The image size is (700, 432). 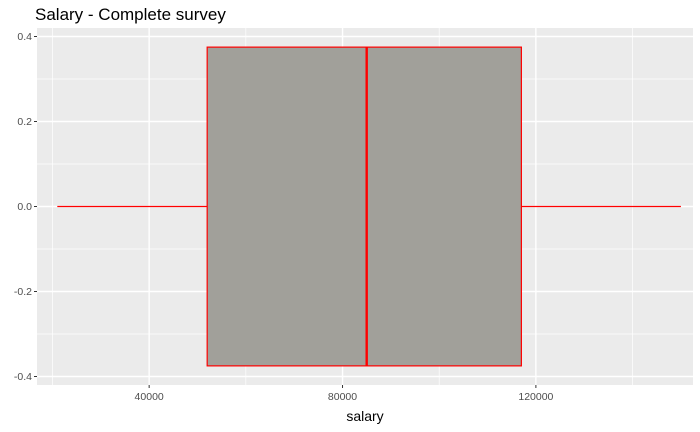 I want to click on x-axis: 40000 80000 120000, so click(x=344, y=394).